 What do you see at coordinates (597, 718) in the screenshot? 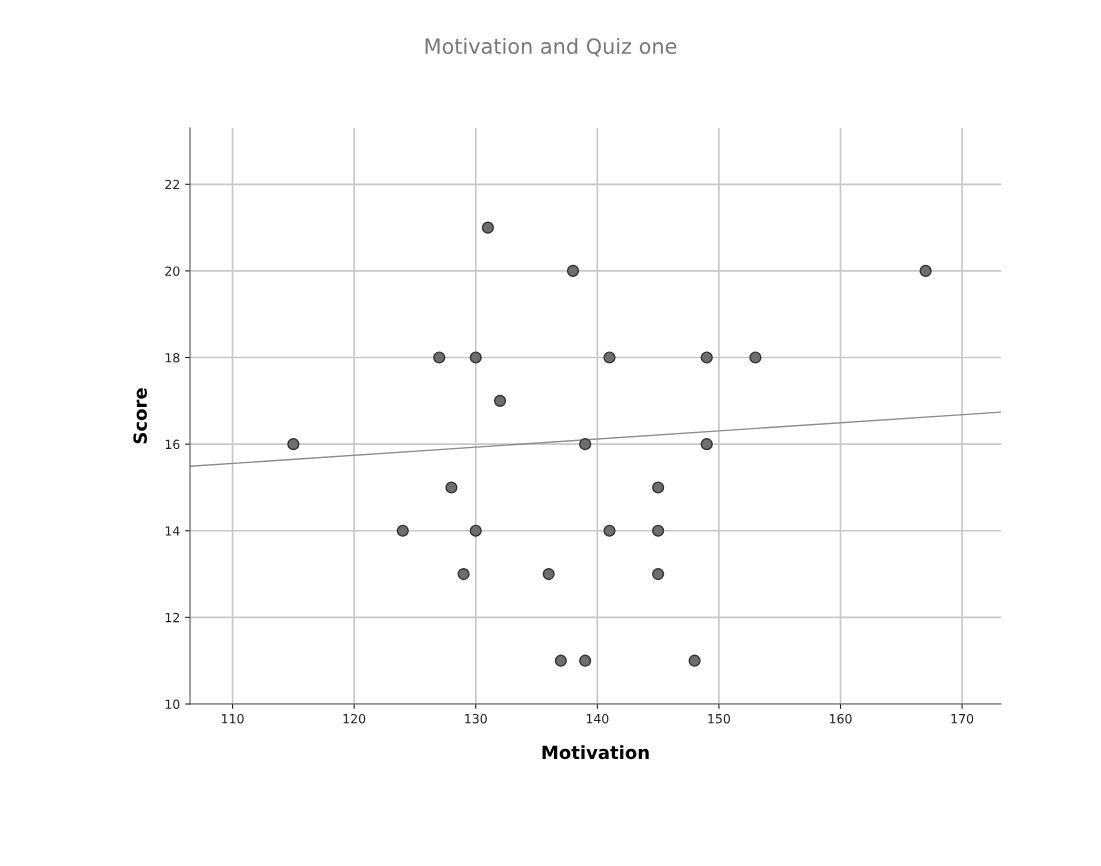
I see `x-tick-label: 140` at bounding box center [597, 718].